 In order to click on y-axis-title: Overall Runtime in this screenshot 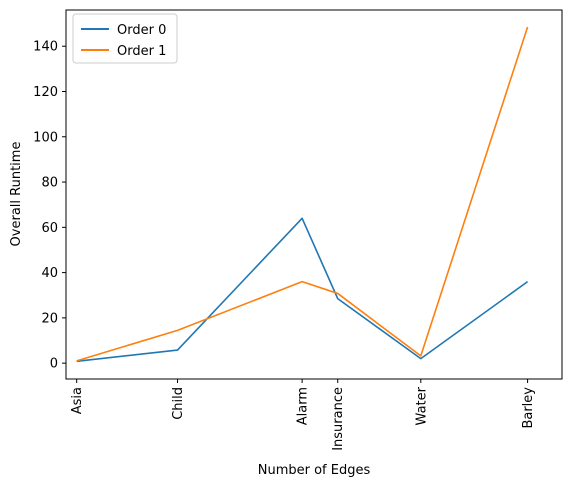, I will do `click(16, 194)`.